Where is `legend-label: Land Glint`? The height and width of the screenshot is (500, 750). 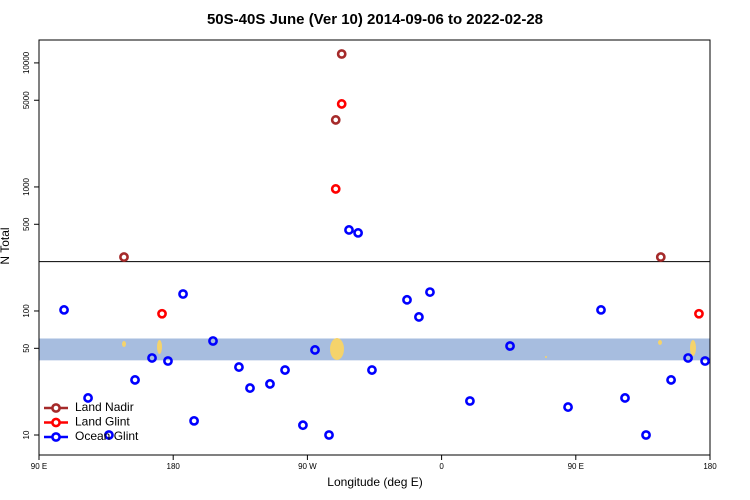 legend-label: Land Glint is located at coordinates (102, 422).